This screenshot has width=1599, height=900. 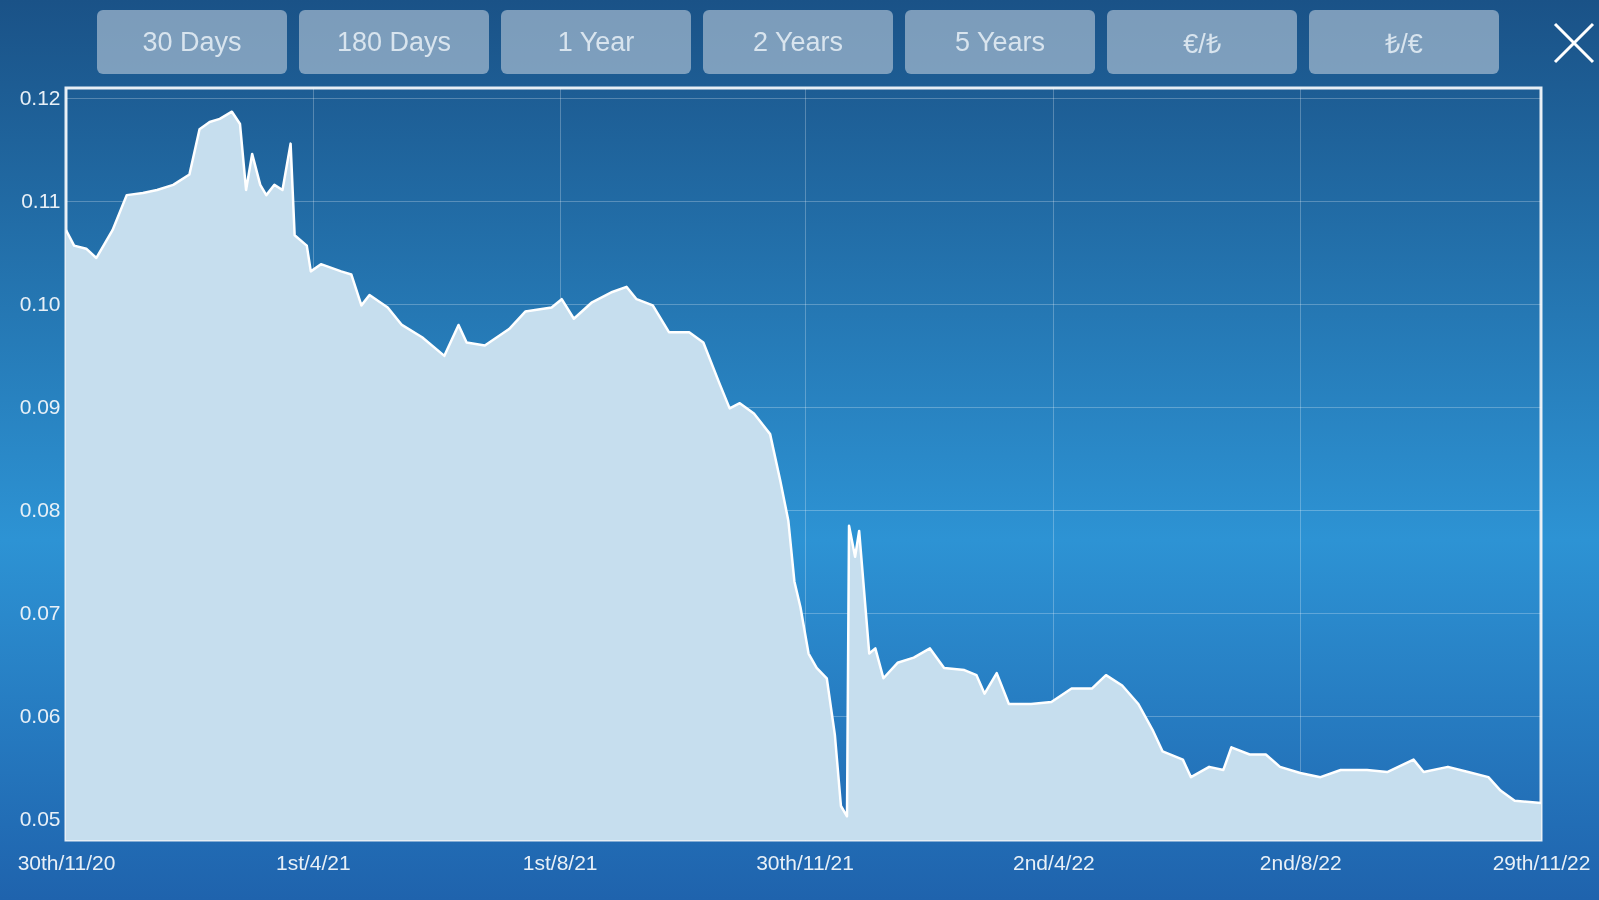 What do you see at coordinates (40, 509) in the screenshot?
I see `y-tick-label: 0.08` at bounding box center [40, 509].